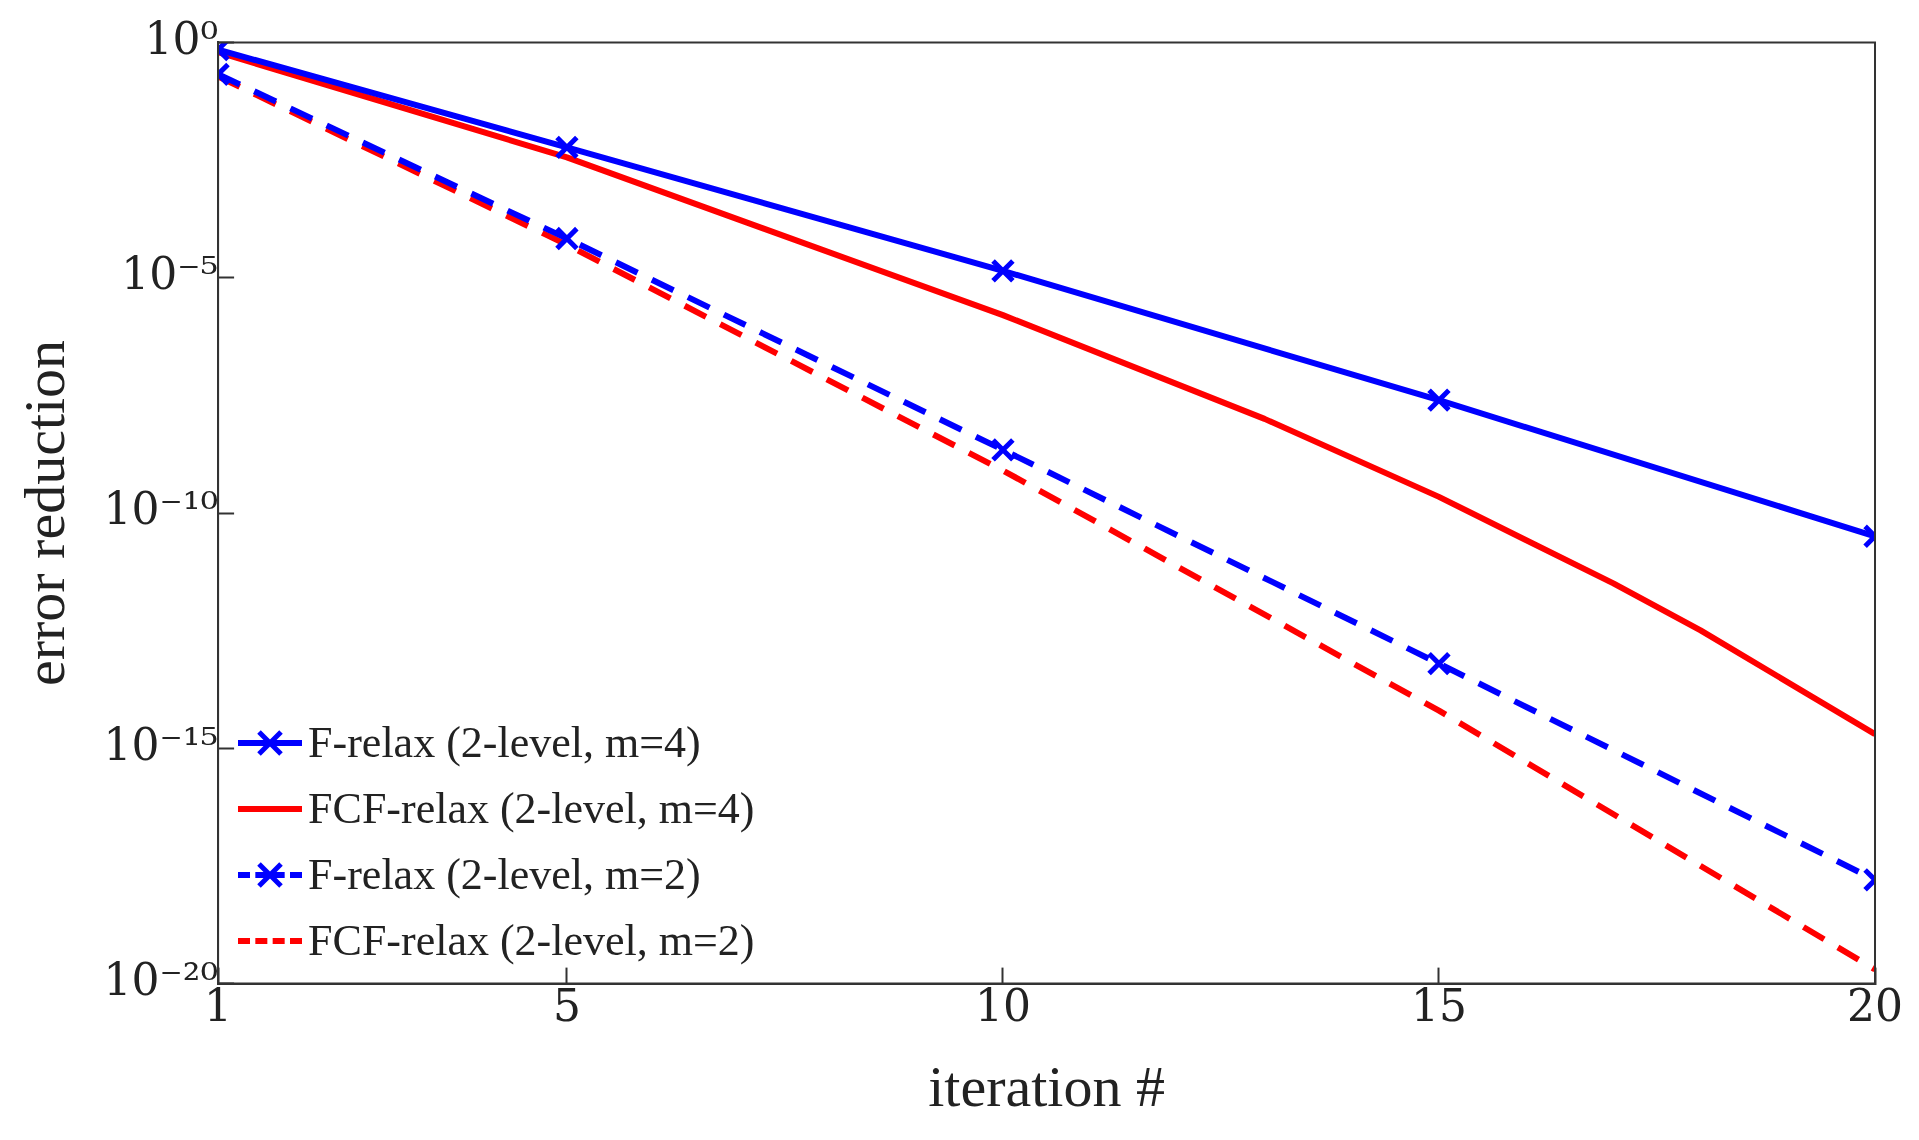 The height and width of the screenshot is (1140, 1919). Describe the element at coordinates (161, 744) in the screenshot. I see `y-tick-label: 10⁻¹⁵` at that location.